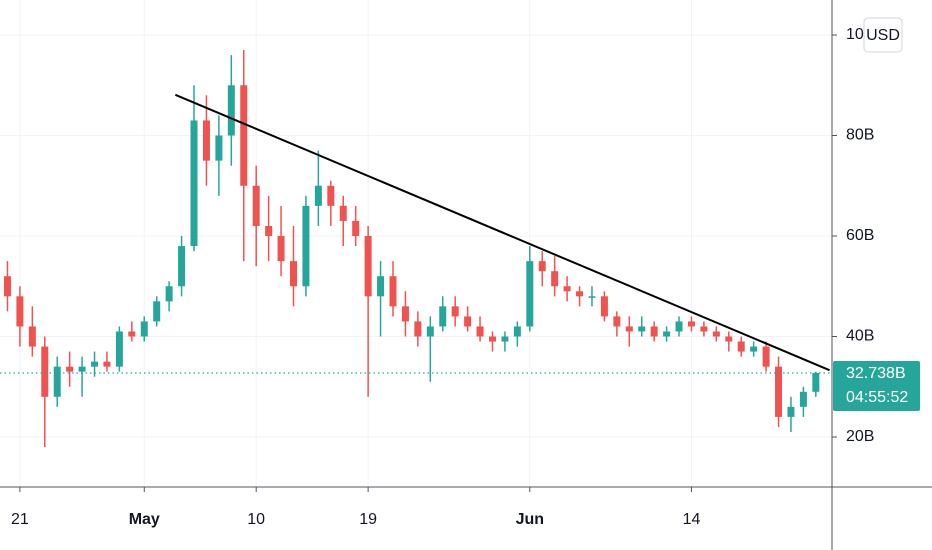  Describe the element at coordinates (877, 397) in the screenshot. I see `countdown: 04:55:52` at that location.